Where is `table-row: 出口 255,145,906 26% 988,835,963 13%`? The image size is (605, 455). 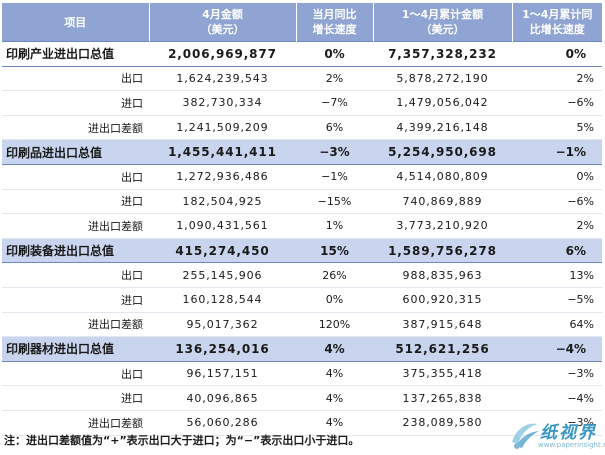
table-row: 出口 255,145,906 26% 988,835,963 13% is located at coordinates (302, 275).